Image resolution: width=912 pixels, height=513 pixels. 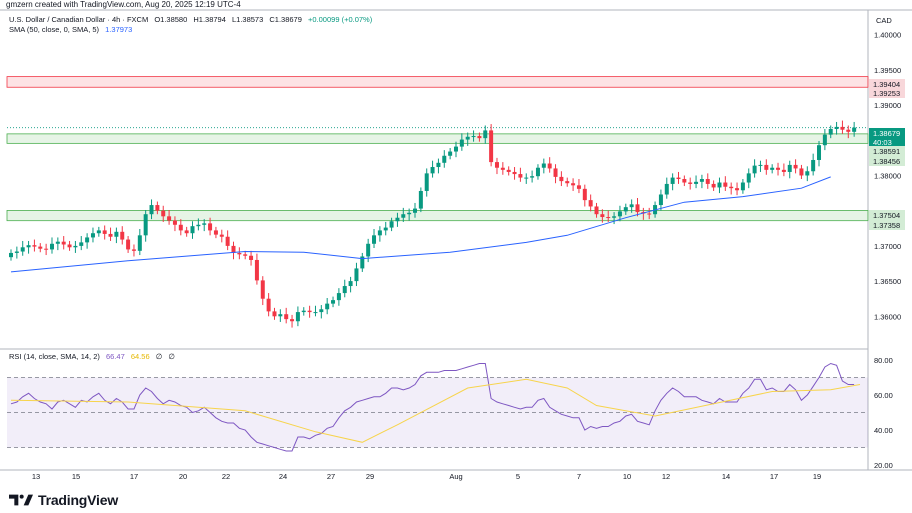 What do you see at coordinates (134, 476) in the screenshot?
I see `time-tick-label: 17` at bounding box center [134, 476].